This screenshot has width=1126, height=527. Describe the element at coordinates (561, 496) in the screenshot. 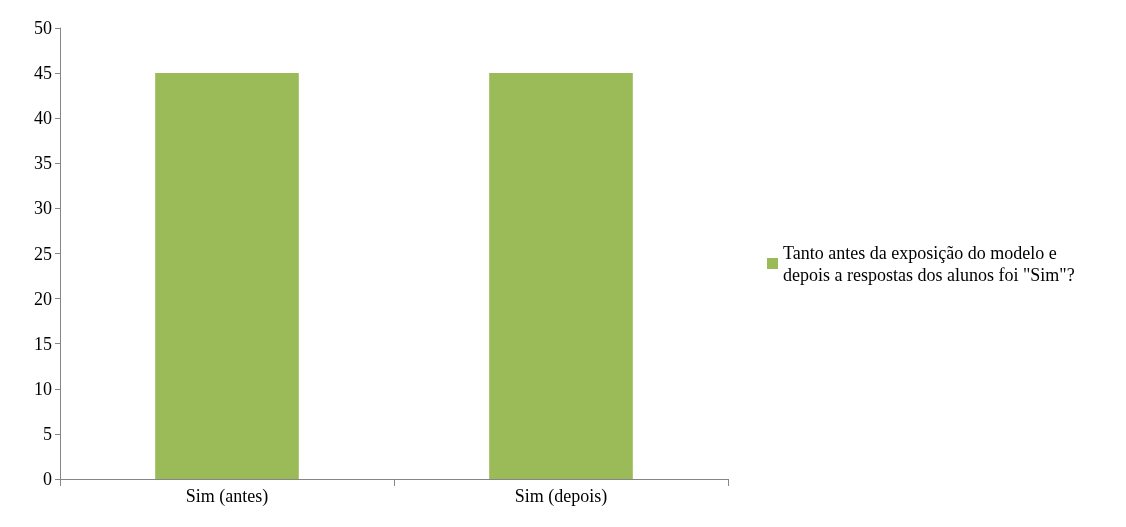

I see `x-tick-label: Sim (depois)` at that location.